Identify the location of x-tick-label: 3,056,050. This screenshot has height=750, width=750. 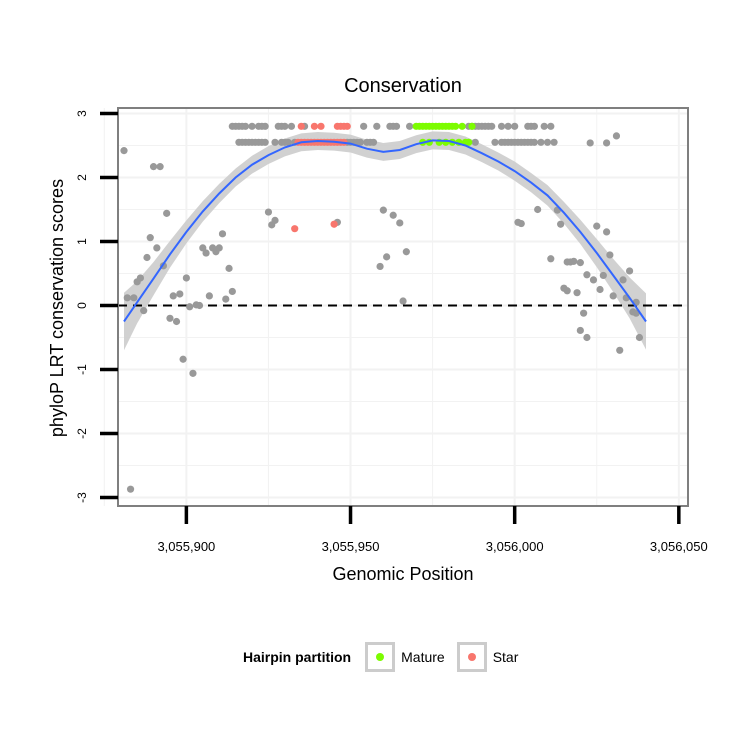
(679, 546).